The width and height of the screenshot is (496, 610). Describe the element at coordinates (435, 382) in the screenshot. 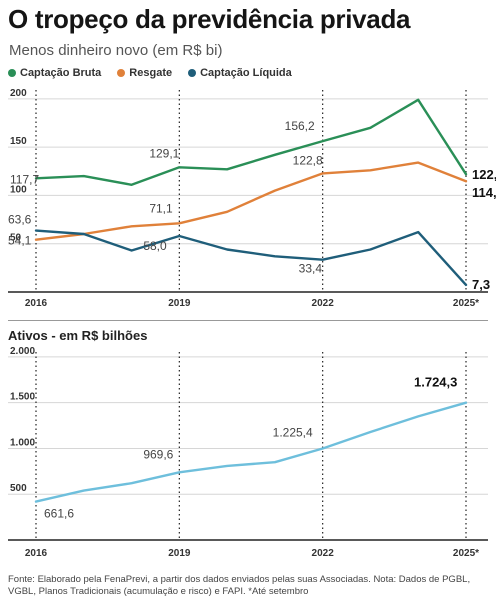

I see `data-label: 1.724,3` at that location.